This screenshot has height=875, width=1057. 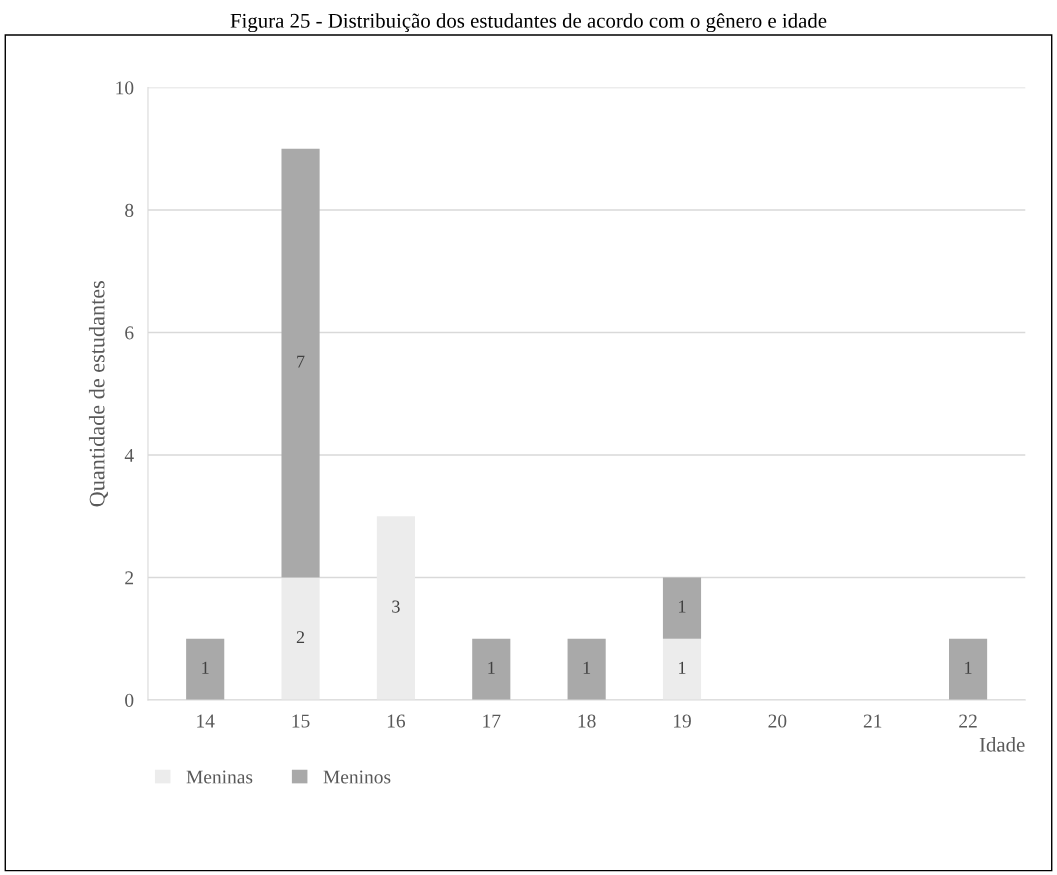 I want to click on x-tick-label: 18, so click(x=587, y=721).